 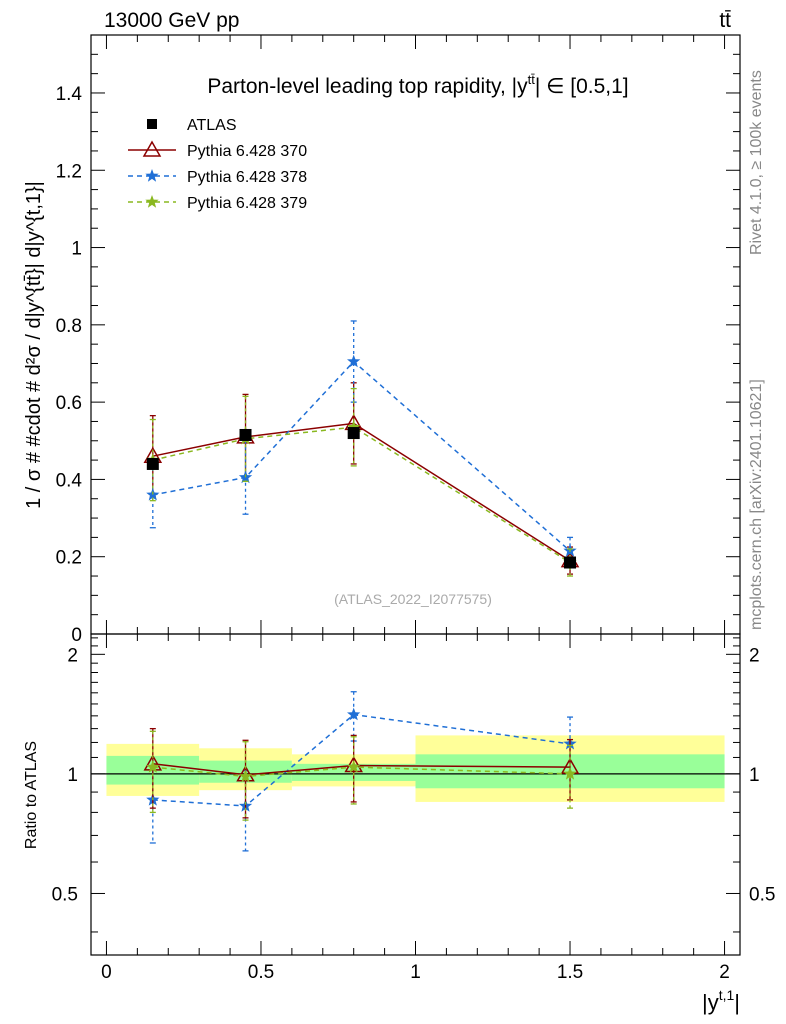 I want to click on main-y-tick-label: 0.8, so click(x=69, y=326).